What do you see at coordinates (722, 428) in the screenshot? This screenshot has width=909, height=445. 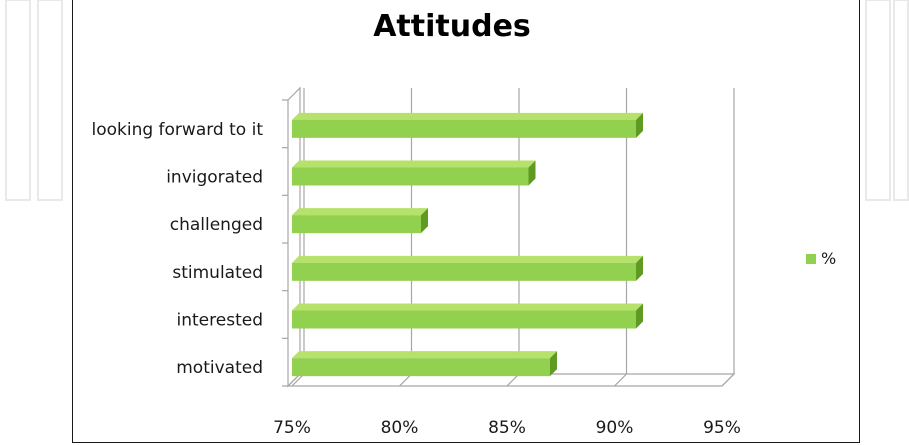 I see `x-tick-label: 95%` at bounding box center [722, 428].